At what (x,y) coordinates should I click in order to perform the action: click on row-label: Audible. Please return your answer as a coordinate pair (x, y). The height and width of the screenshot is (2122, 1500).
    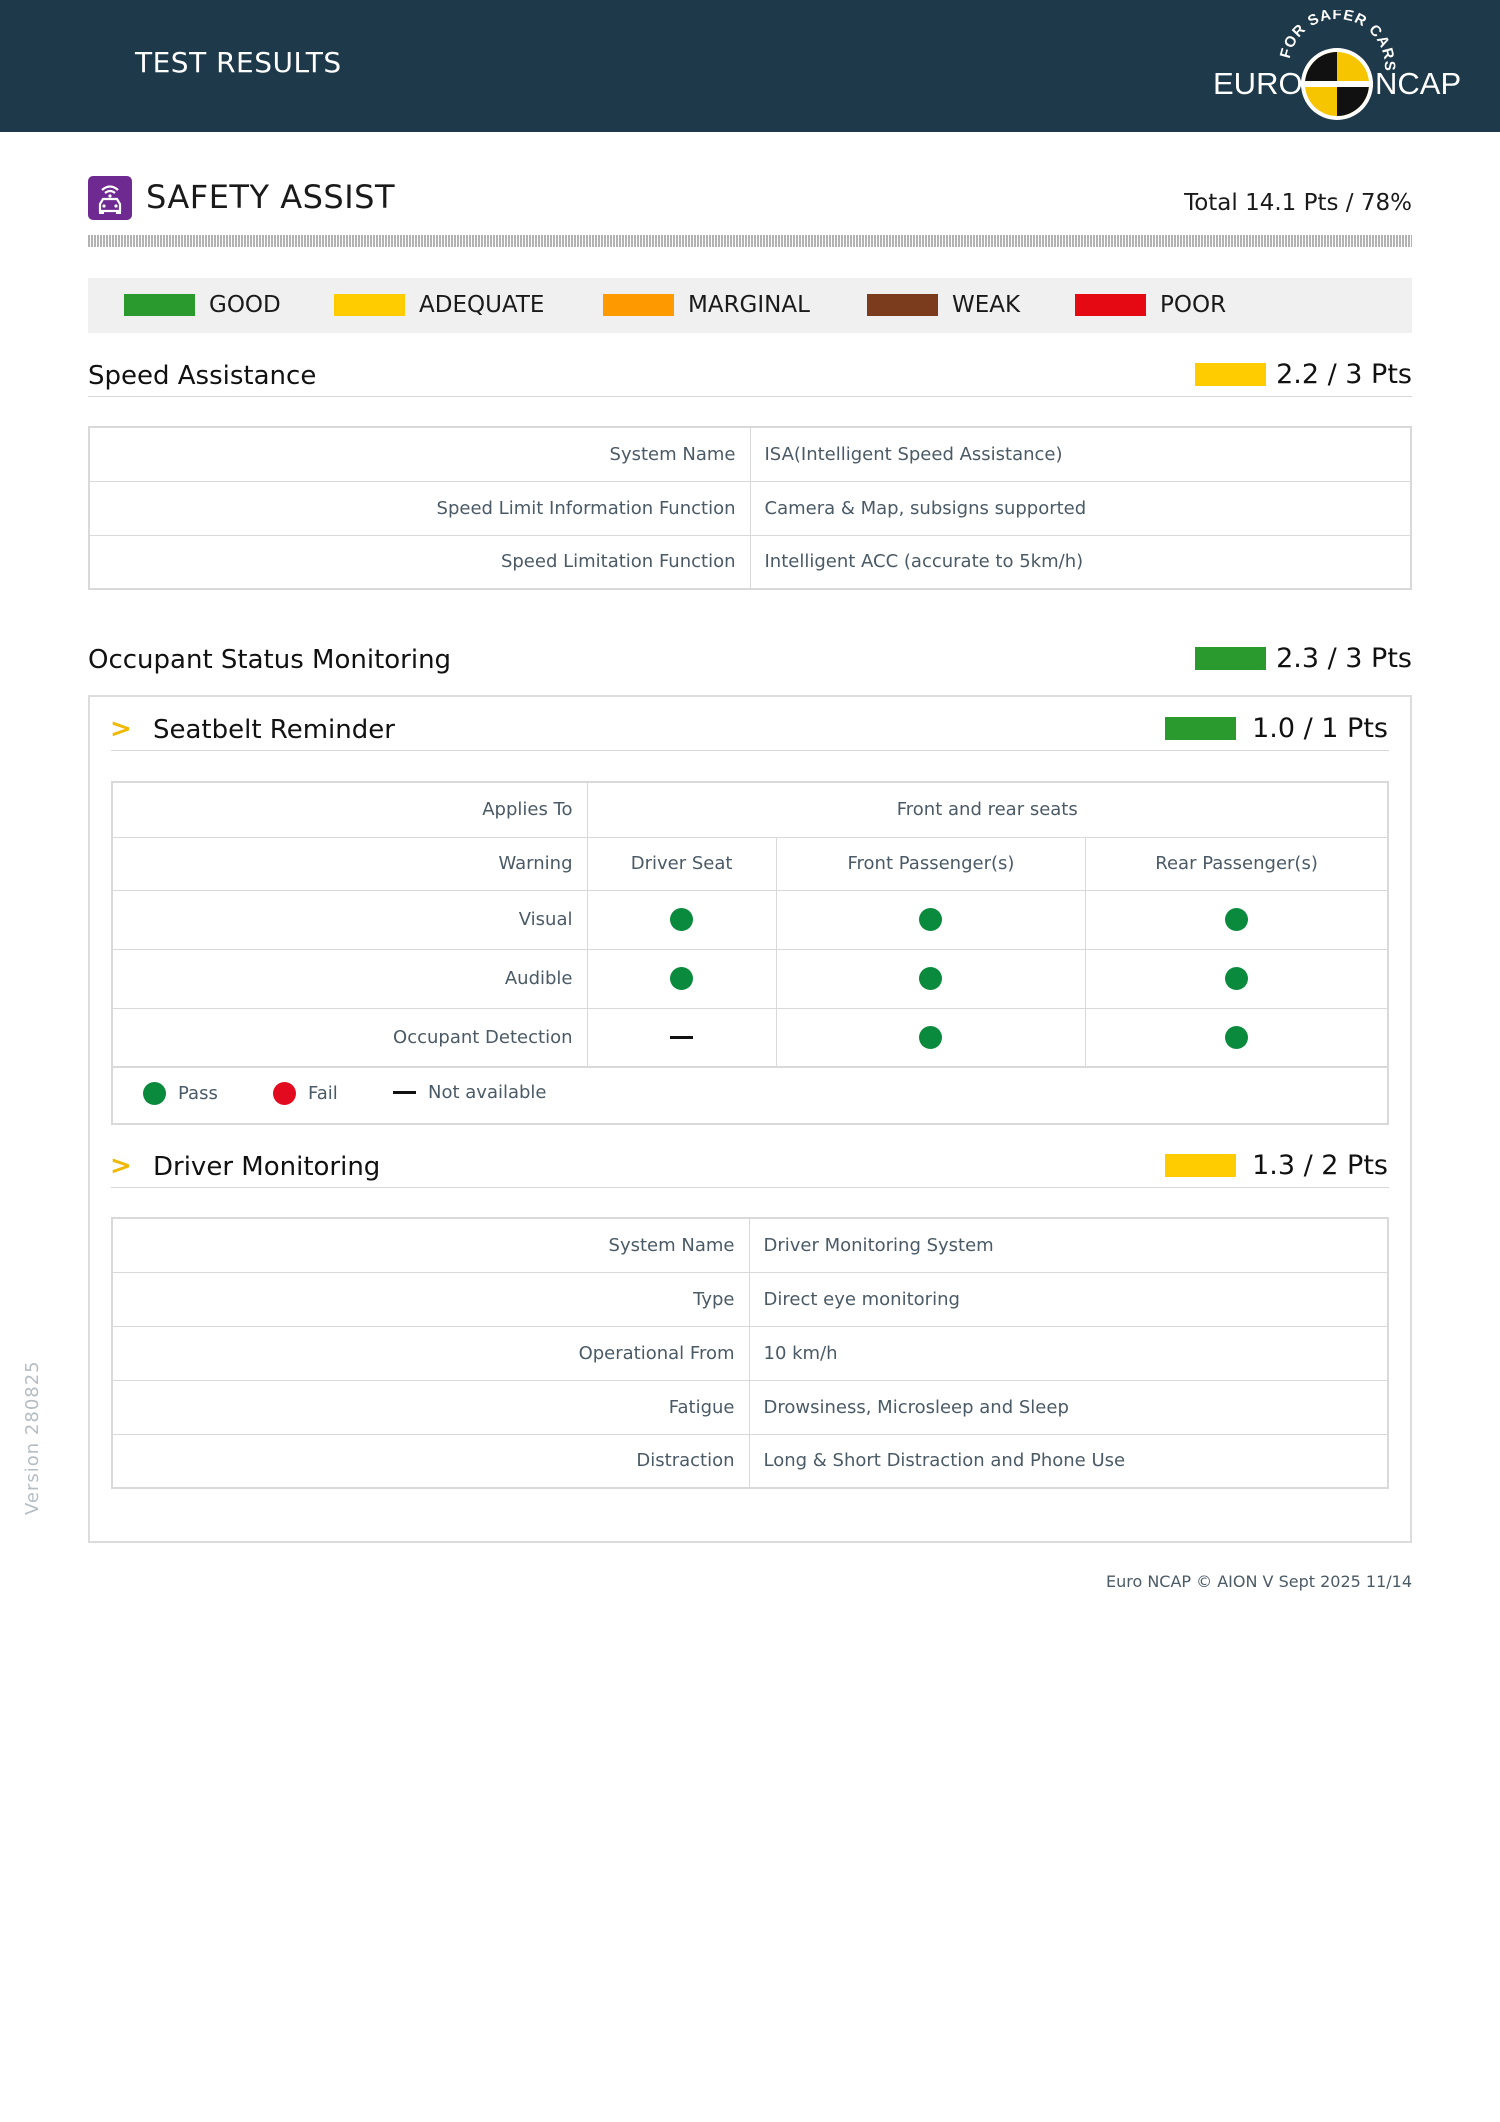
    Looking at the image, I should click on (349, 978).